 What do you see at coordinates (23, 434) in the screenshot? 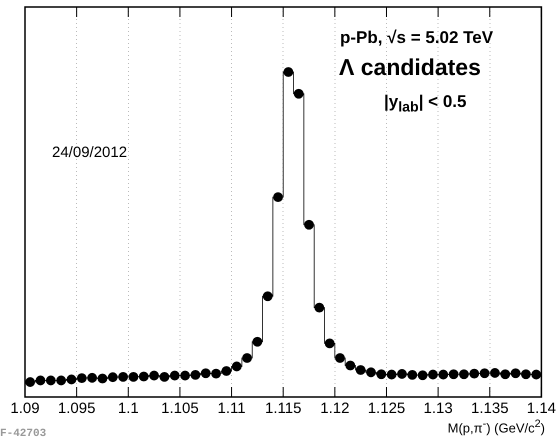
I see `text: F-42703` at bounding box center [23, 434].